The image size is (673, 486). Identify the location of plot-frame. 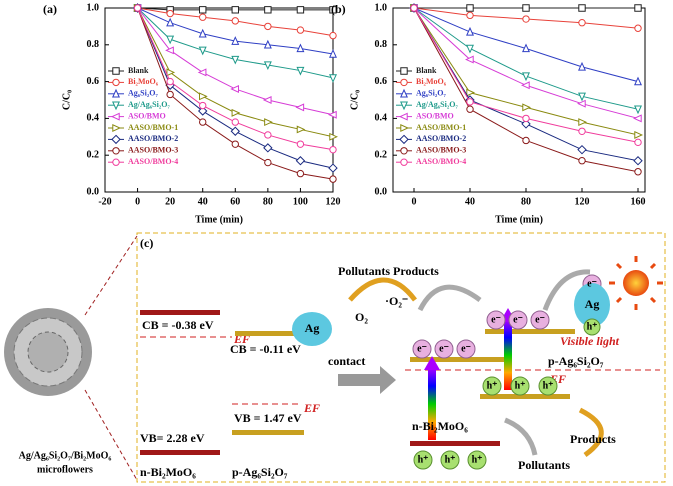
(219, 100).